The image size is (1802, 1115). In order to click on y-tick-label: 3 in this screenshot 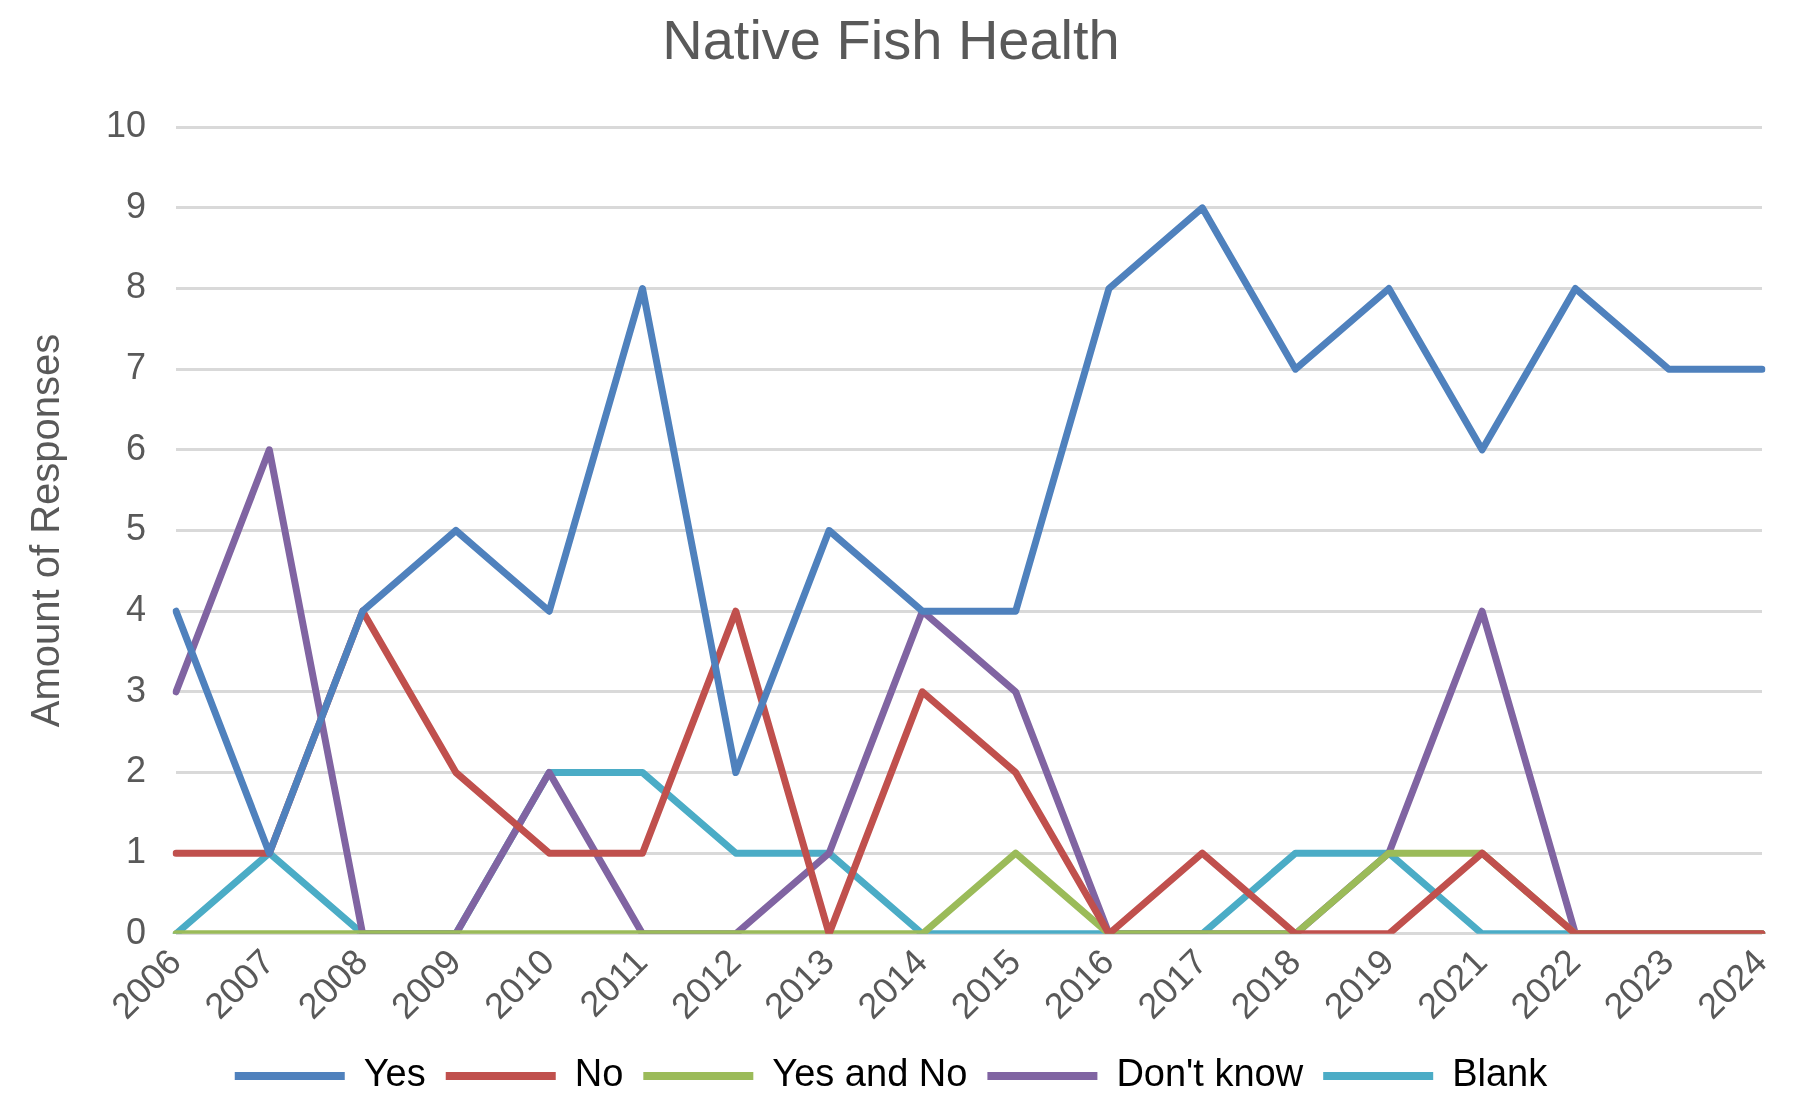, I will do `click(136, 689)`.